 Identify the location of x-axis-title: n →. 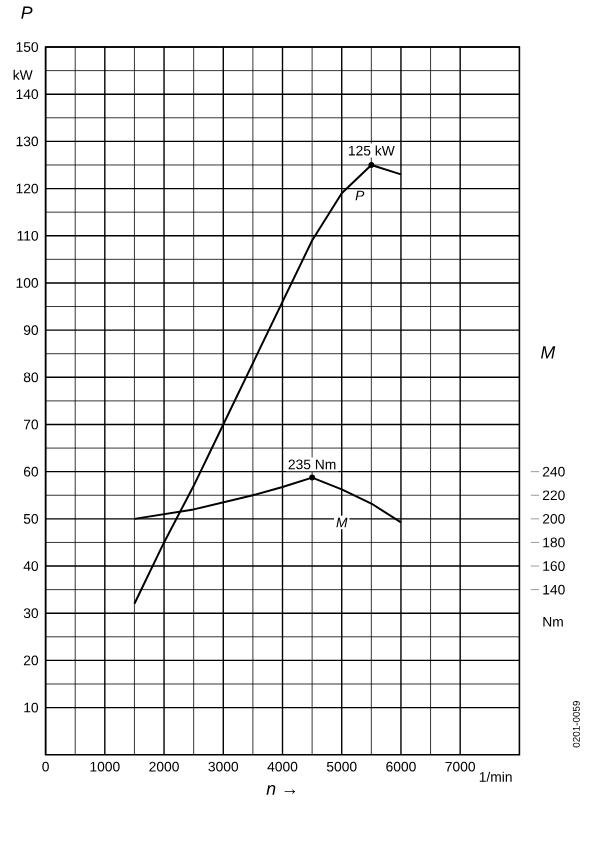
(280, 790).